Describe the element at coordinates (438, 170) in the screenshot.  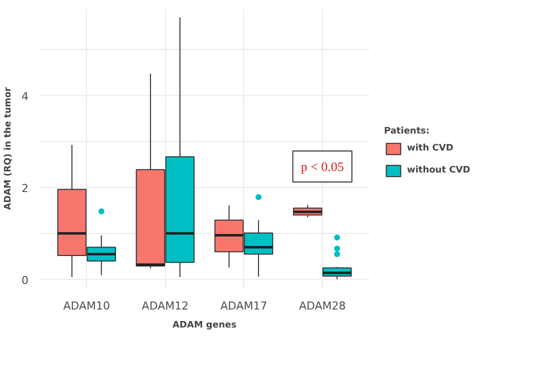
I see `legend-label: without CVD` at that location.